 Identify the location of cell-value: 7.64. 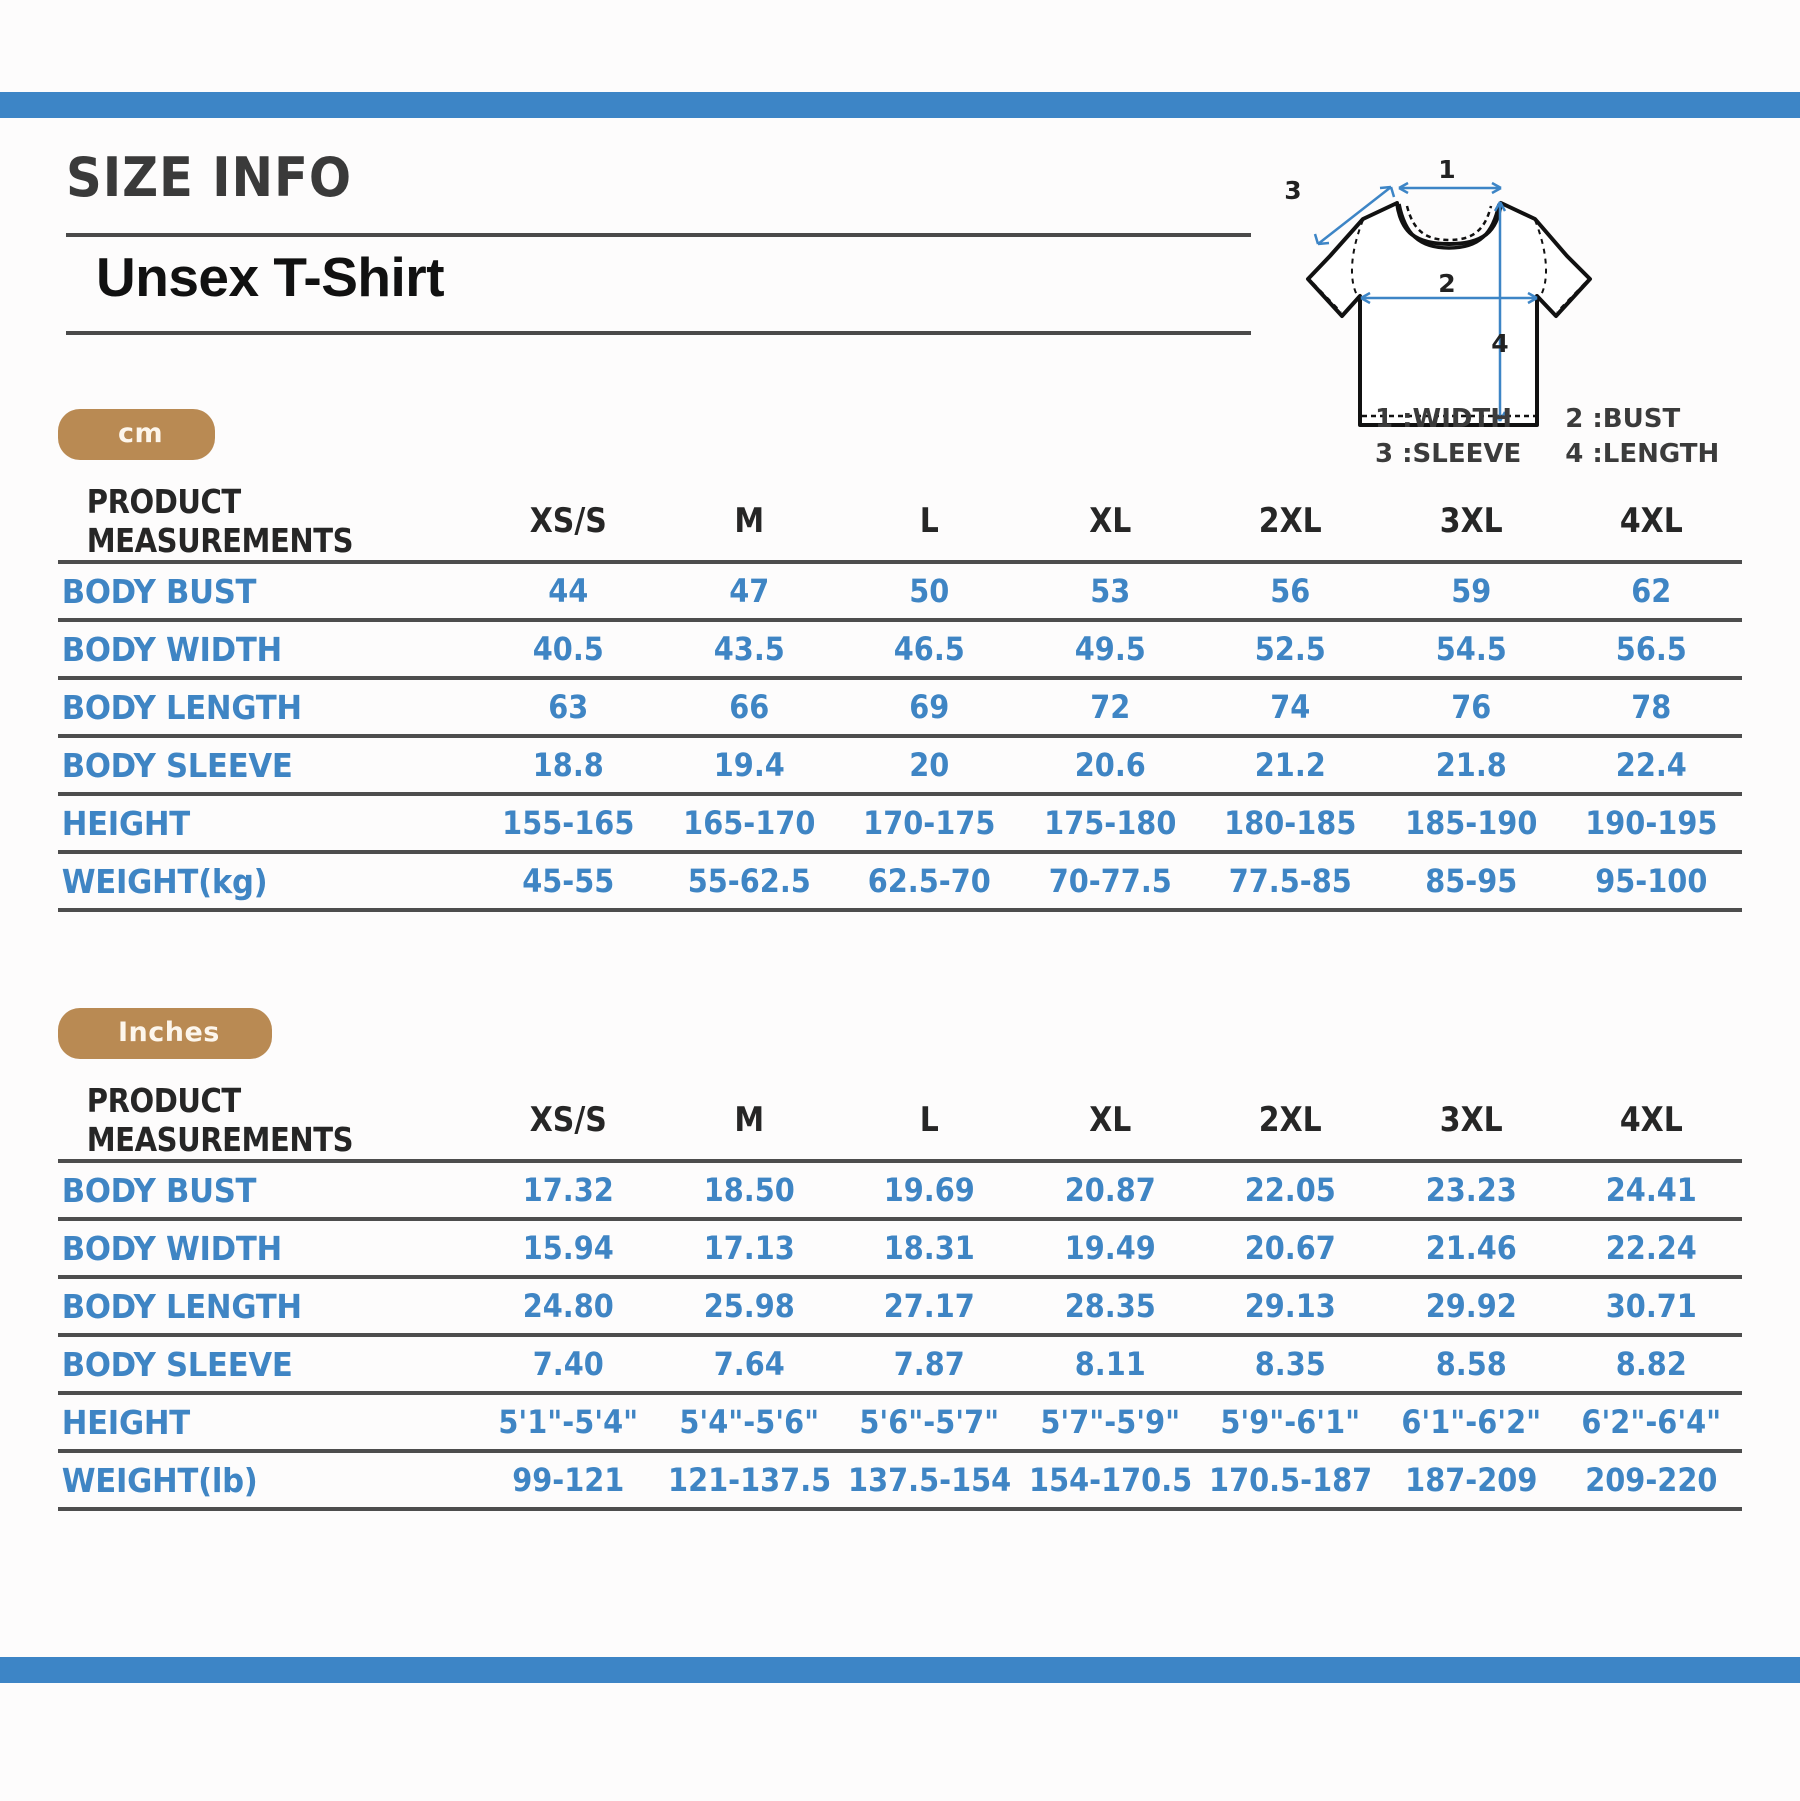
(749, 1364).